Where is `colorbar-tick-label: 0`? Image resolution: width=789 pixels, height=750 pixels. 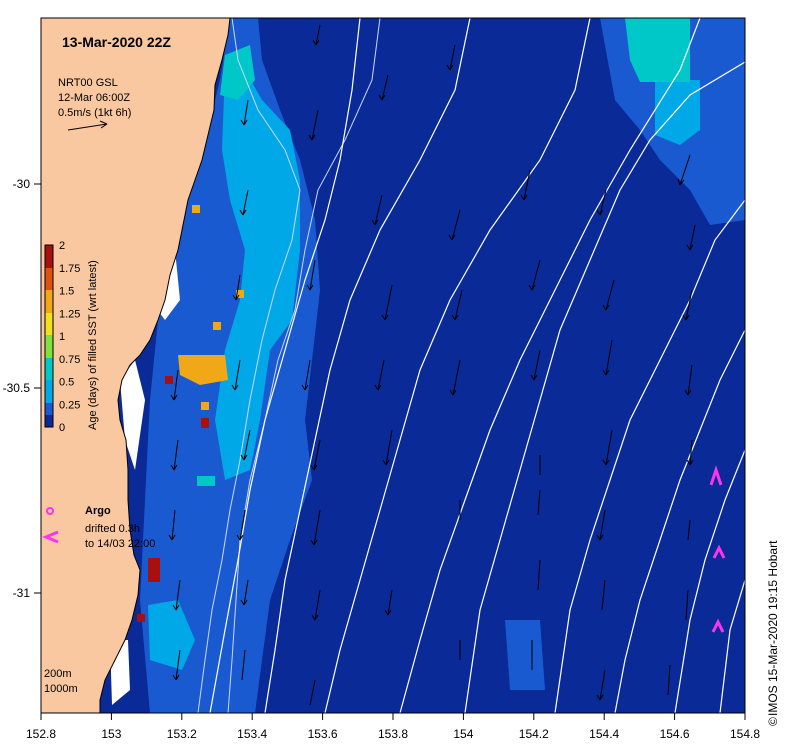 colorbar-tick-label: 0 is located at coordinates (62, 428).